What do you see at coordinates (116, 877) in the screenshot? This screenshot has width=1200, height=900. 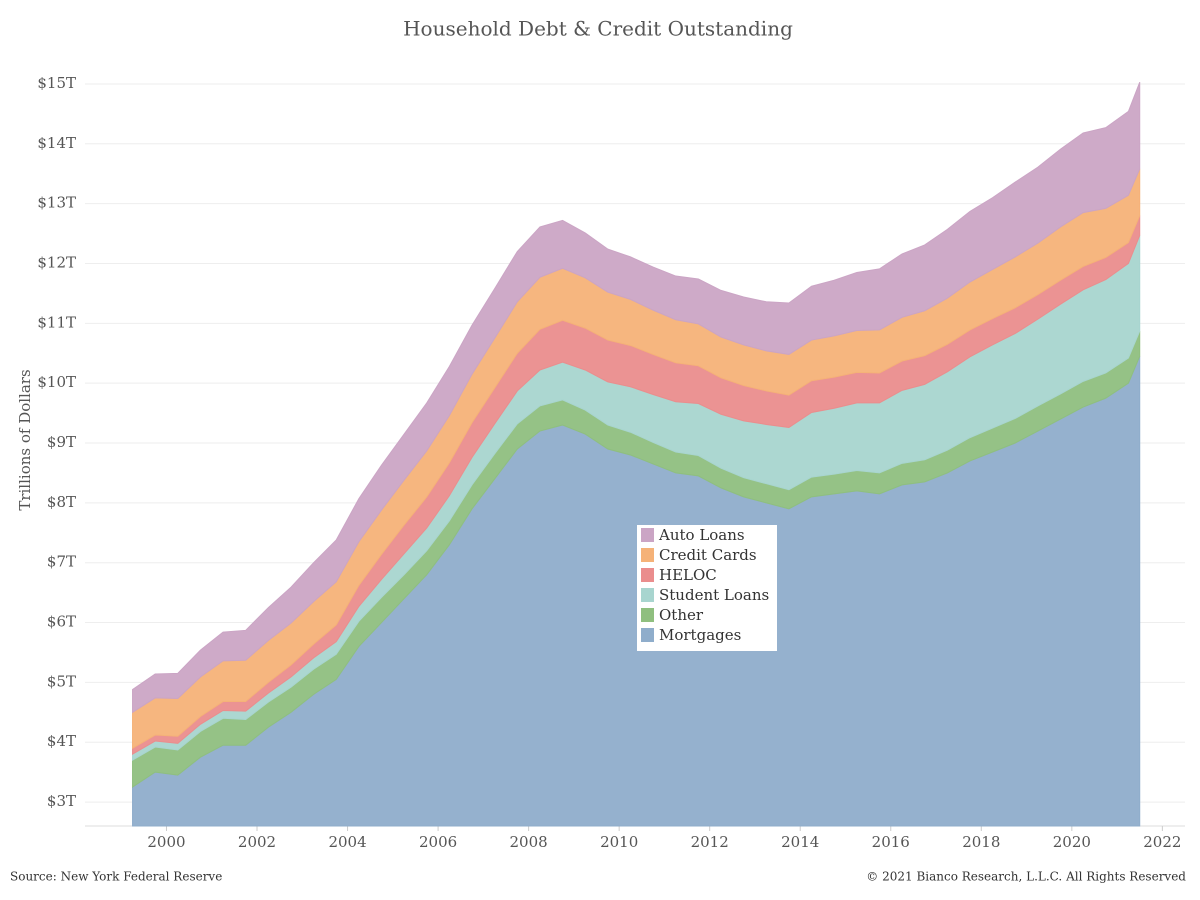 I see `source: Source: New York Federal Reserve` at bounding box center [116, 877].